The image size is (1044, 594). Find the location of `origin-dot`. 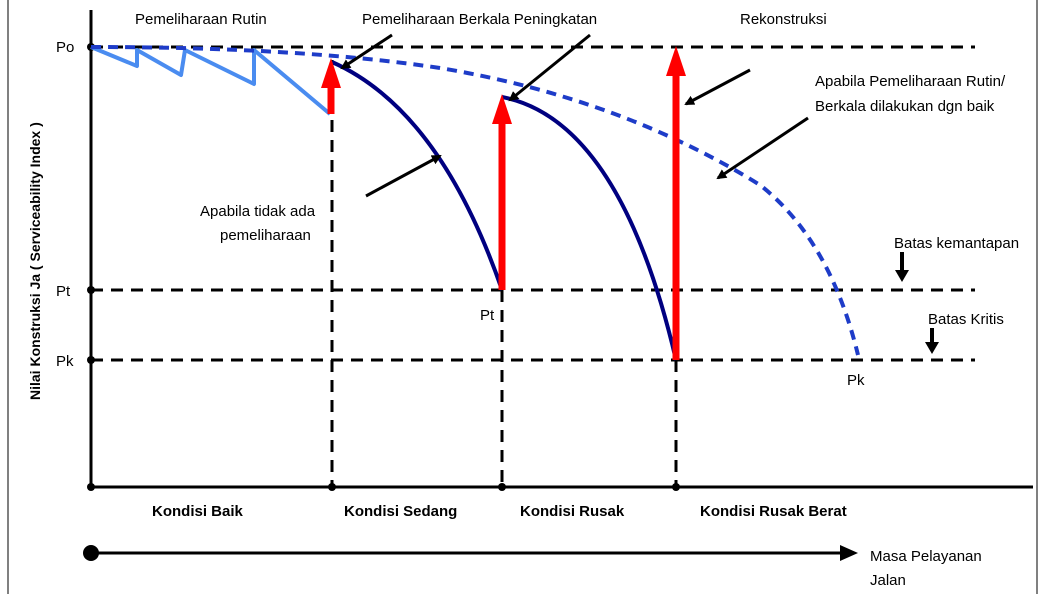

origin-dot is located at coordinates (91, 487).